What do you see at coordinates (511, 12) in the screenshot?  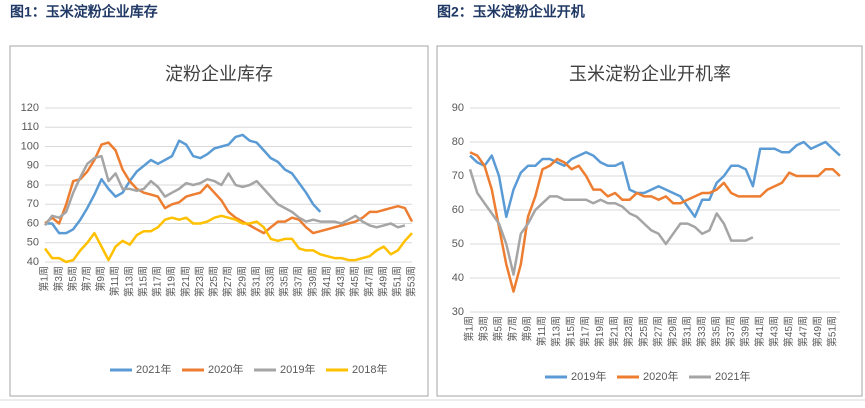 I see `figure-caption: 图2：玉米淀粉企业开机` at bounding box center [511, 12].